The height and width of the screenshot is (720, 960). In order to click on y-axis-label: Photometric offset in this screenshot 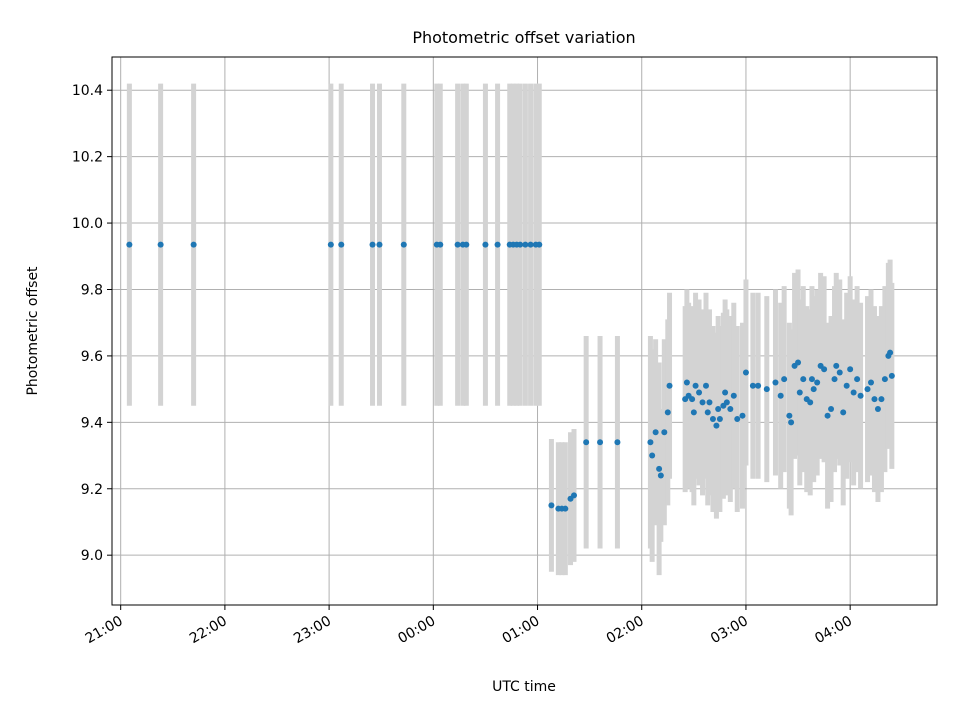, I will do `click(33, 331)`.